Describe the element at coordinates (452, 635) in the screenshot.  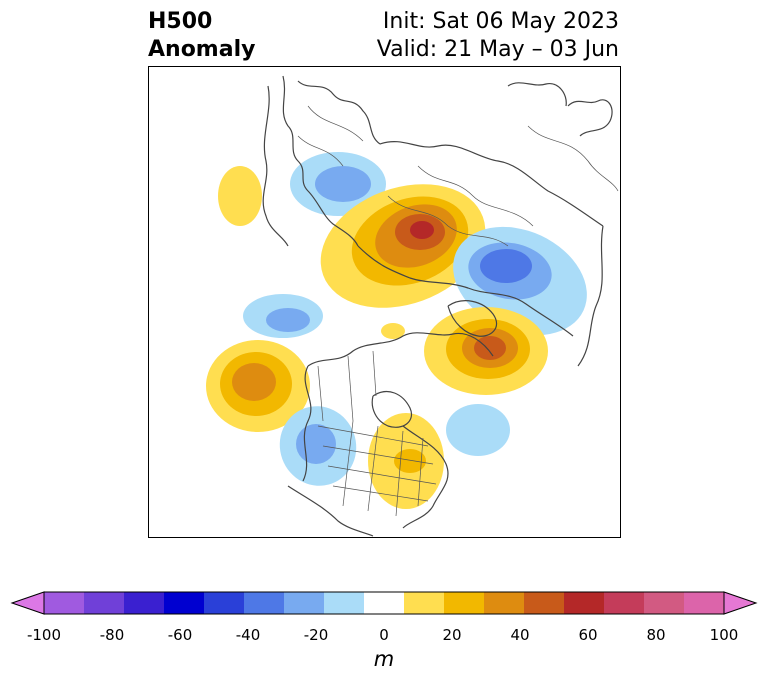
I see `colorbar-tick-label: 20` at that location.